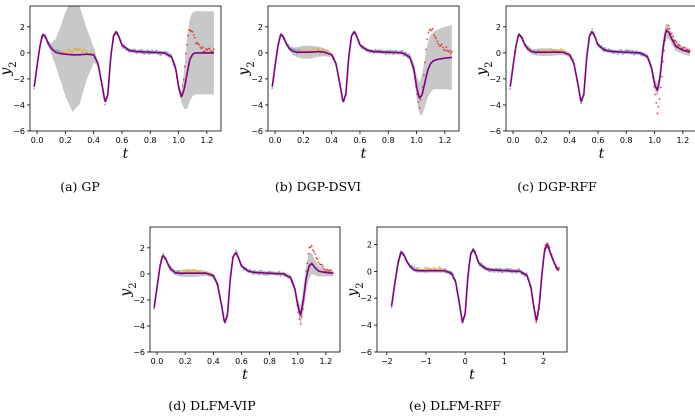  I want to click on x-tick-label: −2, so click(387, 361).